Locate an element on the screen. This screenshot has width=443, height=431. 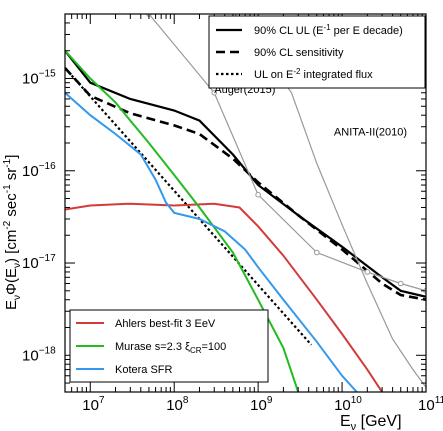
x-tick-label: 10⁸ is located at coordinates (177, 404).